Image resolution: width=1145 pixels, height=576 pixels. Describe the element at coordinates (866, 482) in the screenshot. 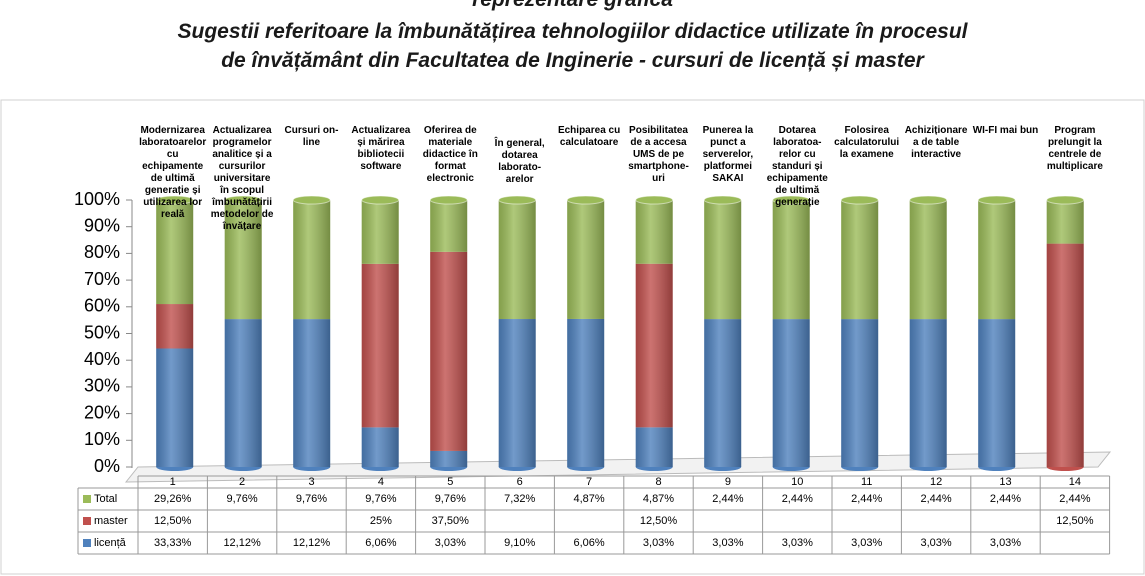

I see `x-tick-label: 11` at that location.